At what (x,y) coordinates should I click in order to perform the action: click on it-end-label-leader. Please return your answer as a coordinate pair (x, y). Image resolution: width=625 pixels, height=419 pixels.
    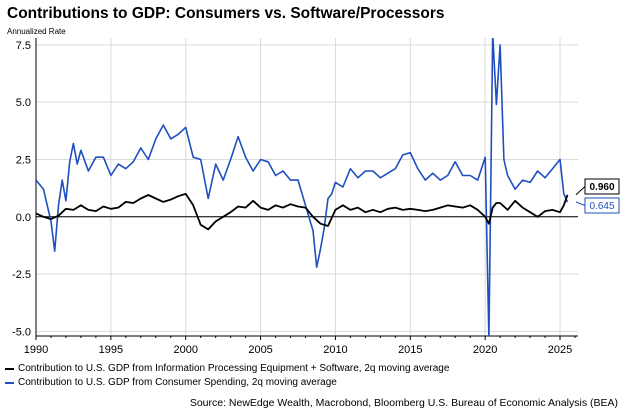
    Looking at the image, I should click on (580, 191).